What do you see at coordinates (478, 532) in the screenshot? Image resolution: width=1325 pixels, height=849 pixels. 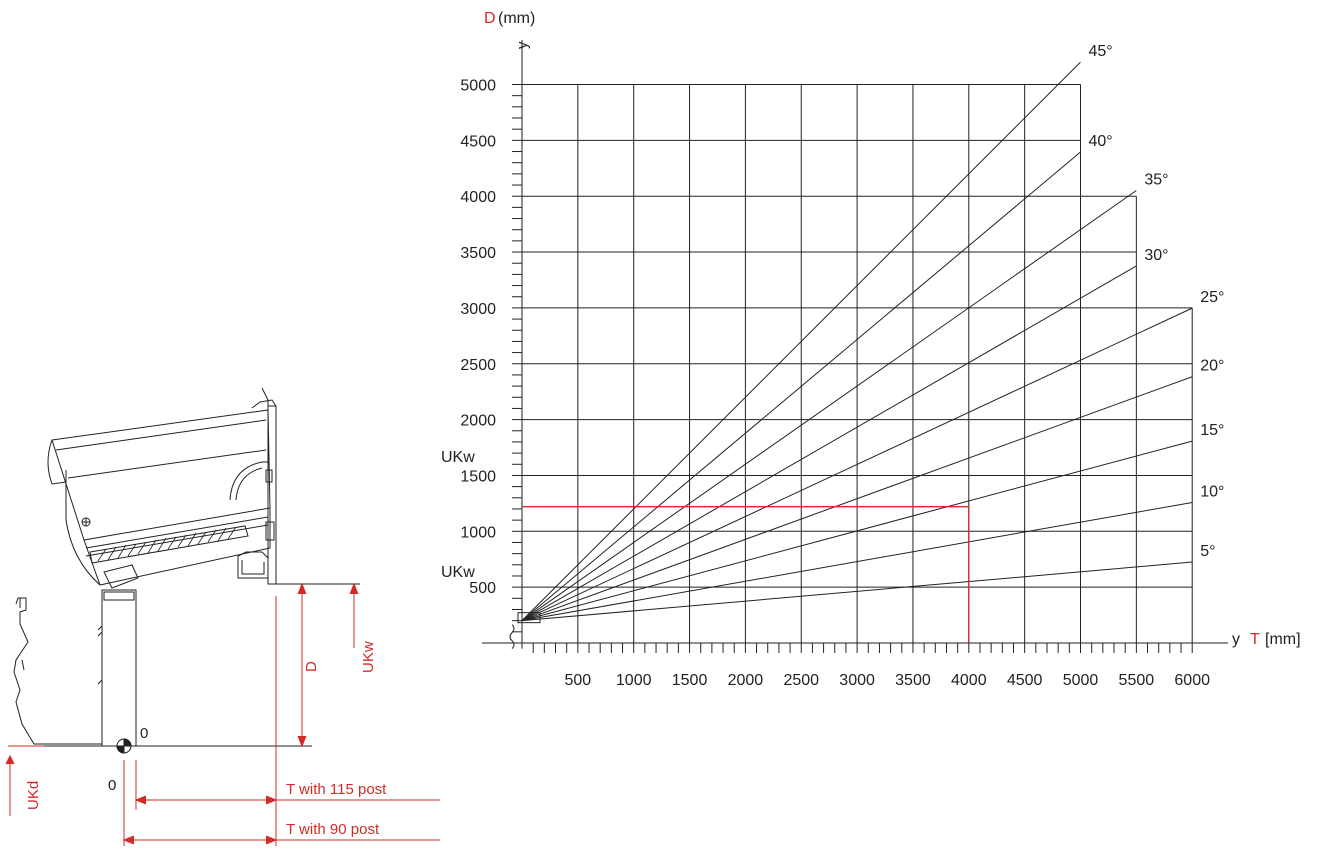 I see `y-tick-label: 1000` at bounding box center [478, 532].